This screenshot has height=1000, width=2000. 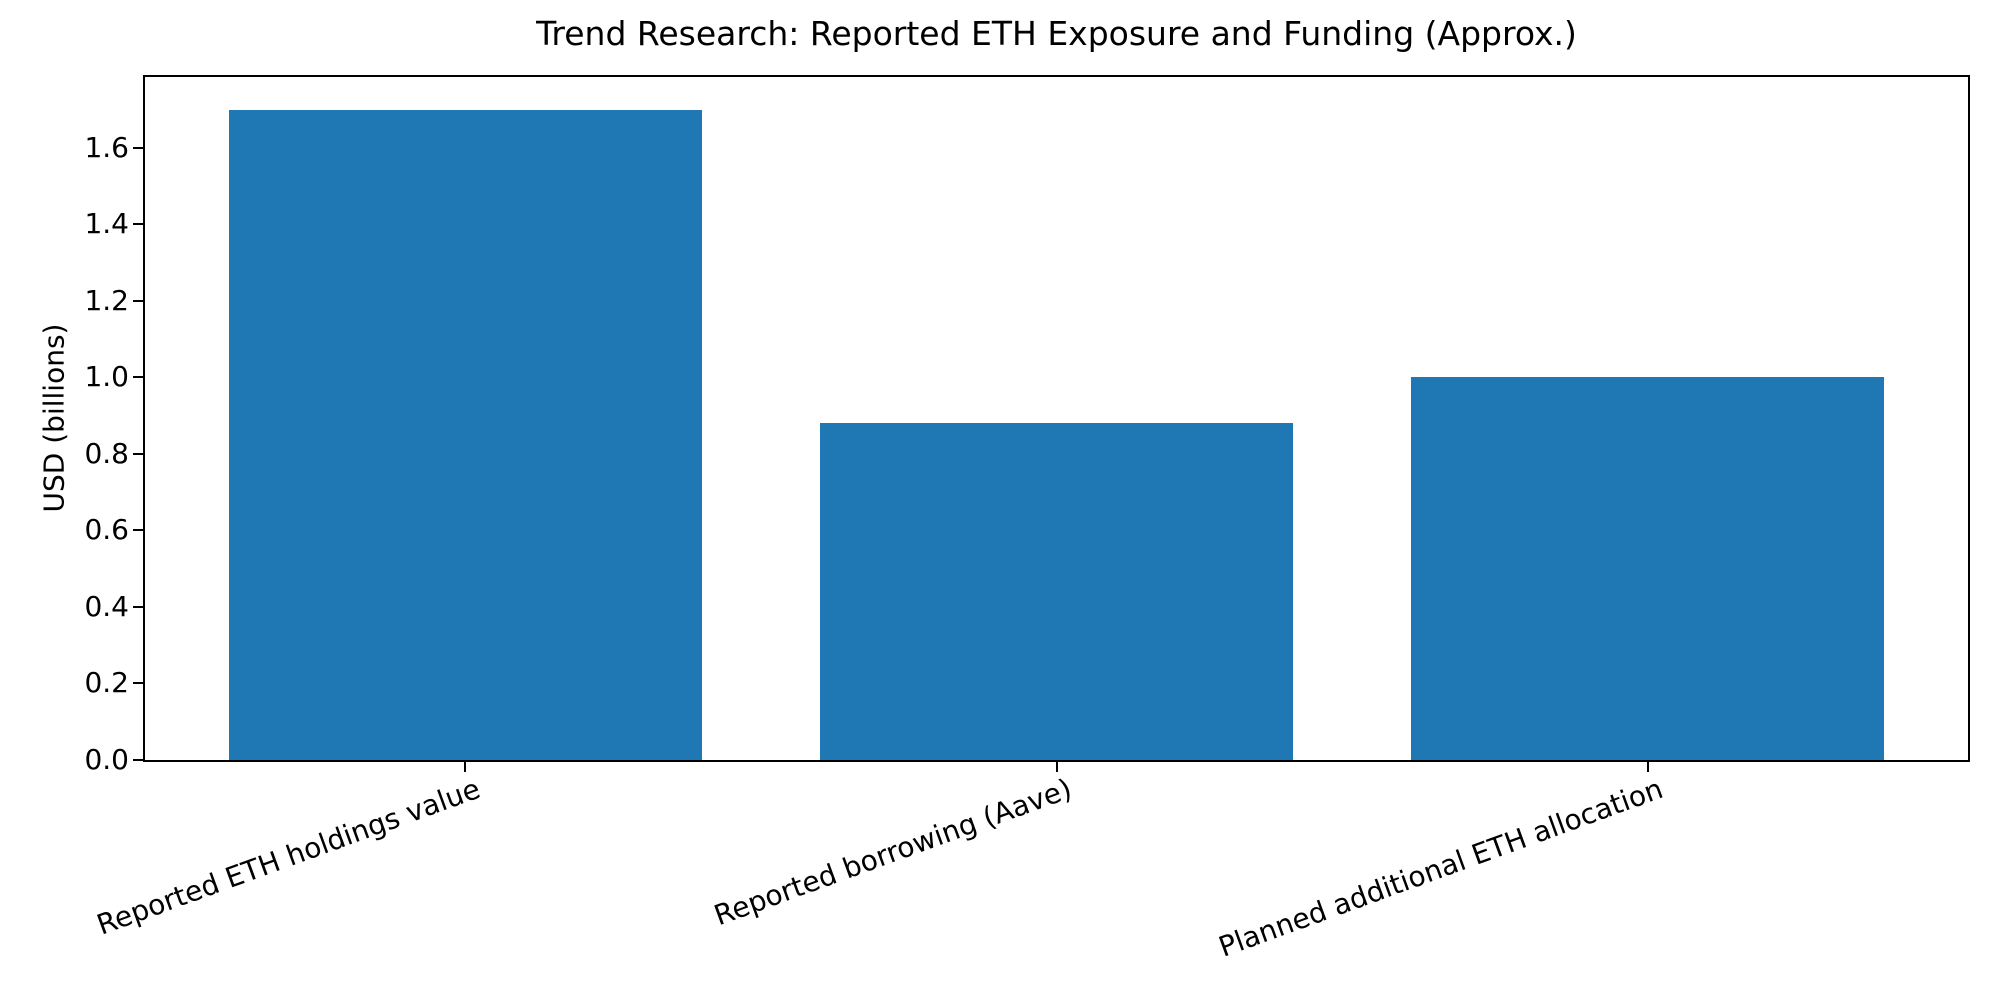 I want to click on x-tick-label: Planned additional ETH allocation, so click(x=1440, y=868).